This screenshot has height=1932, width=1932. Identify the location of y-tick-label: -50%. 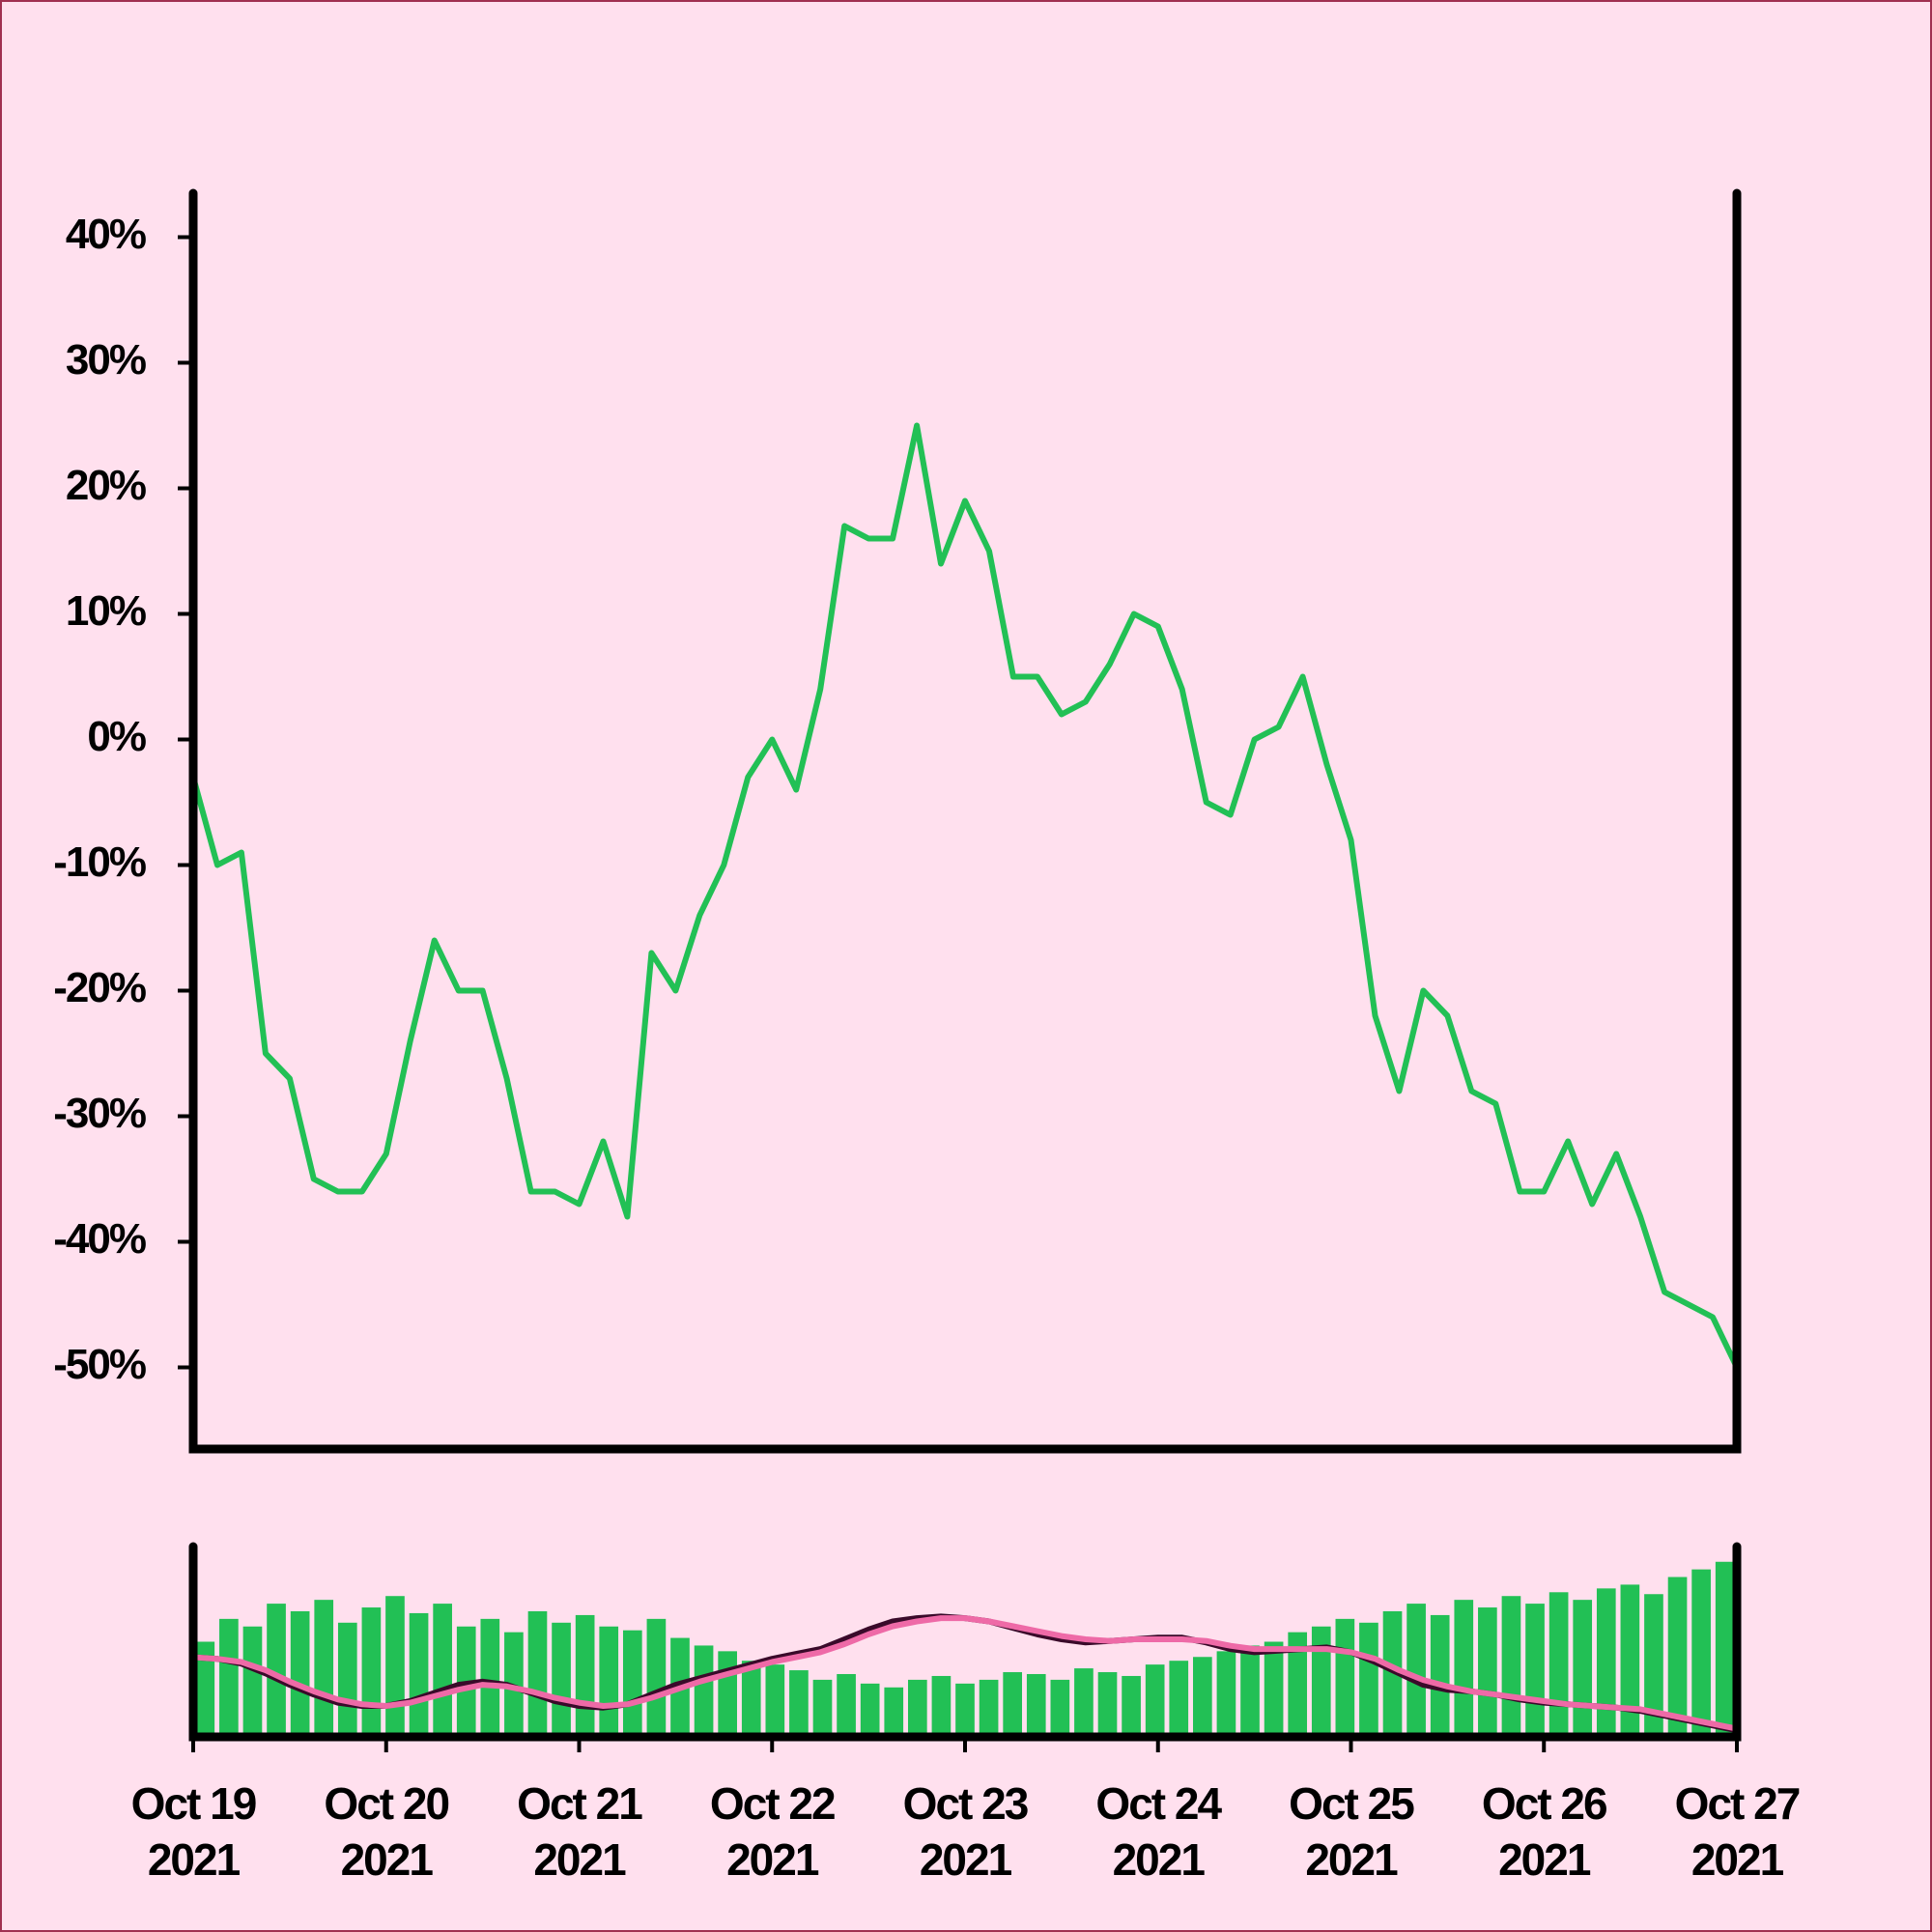
(99, 1364).